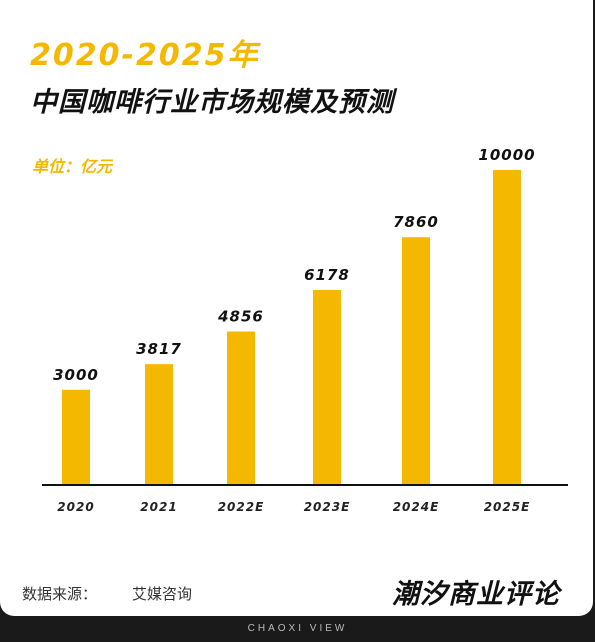 Image resolution: width=595 pixels, height=642 pixels. I want to click on x-tick-label-2022E: 2022E, so click(241, 507).